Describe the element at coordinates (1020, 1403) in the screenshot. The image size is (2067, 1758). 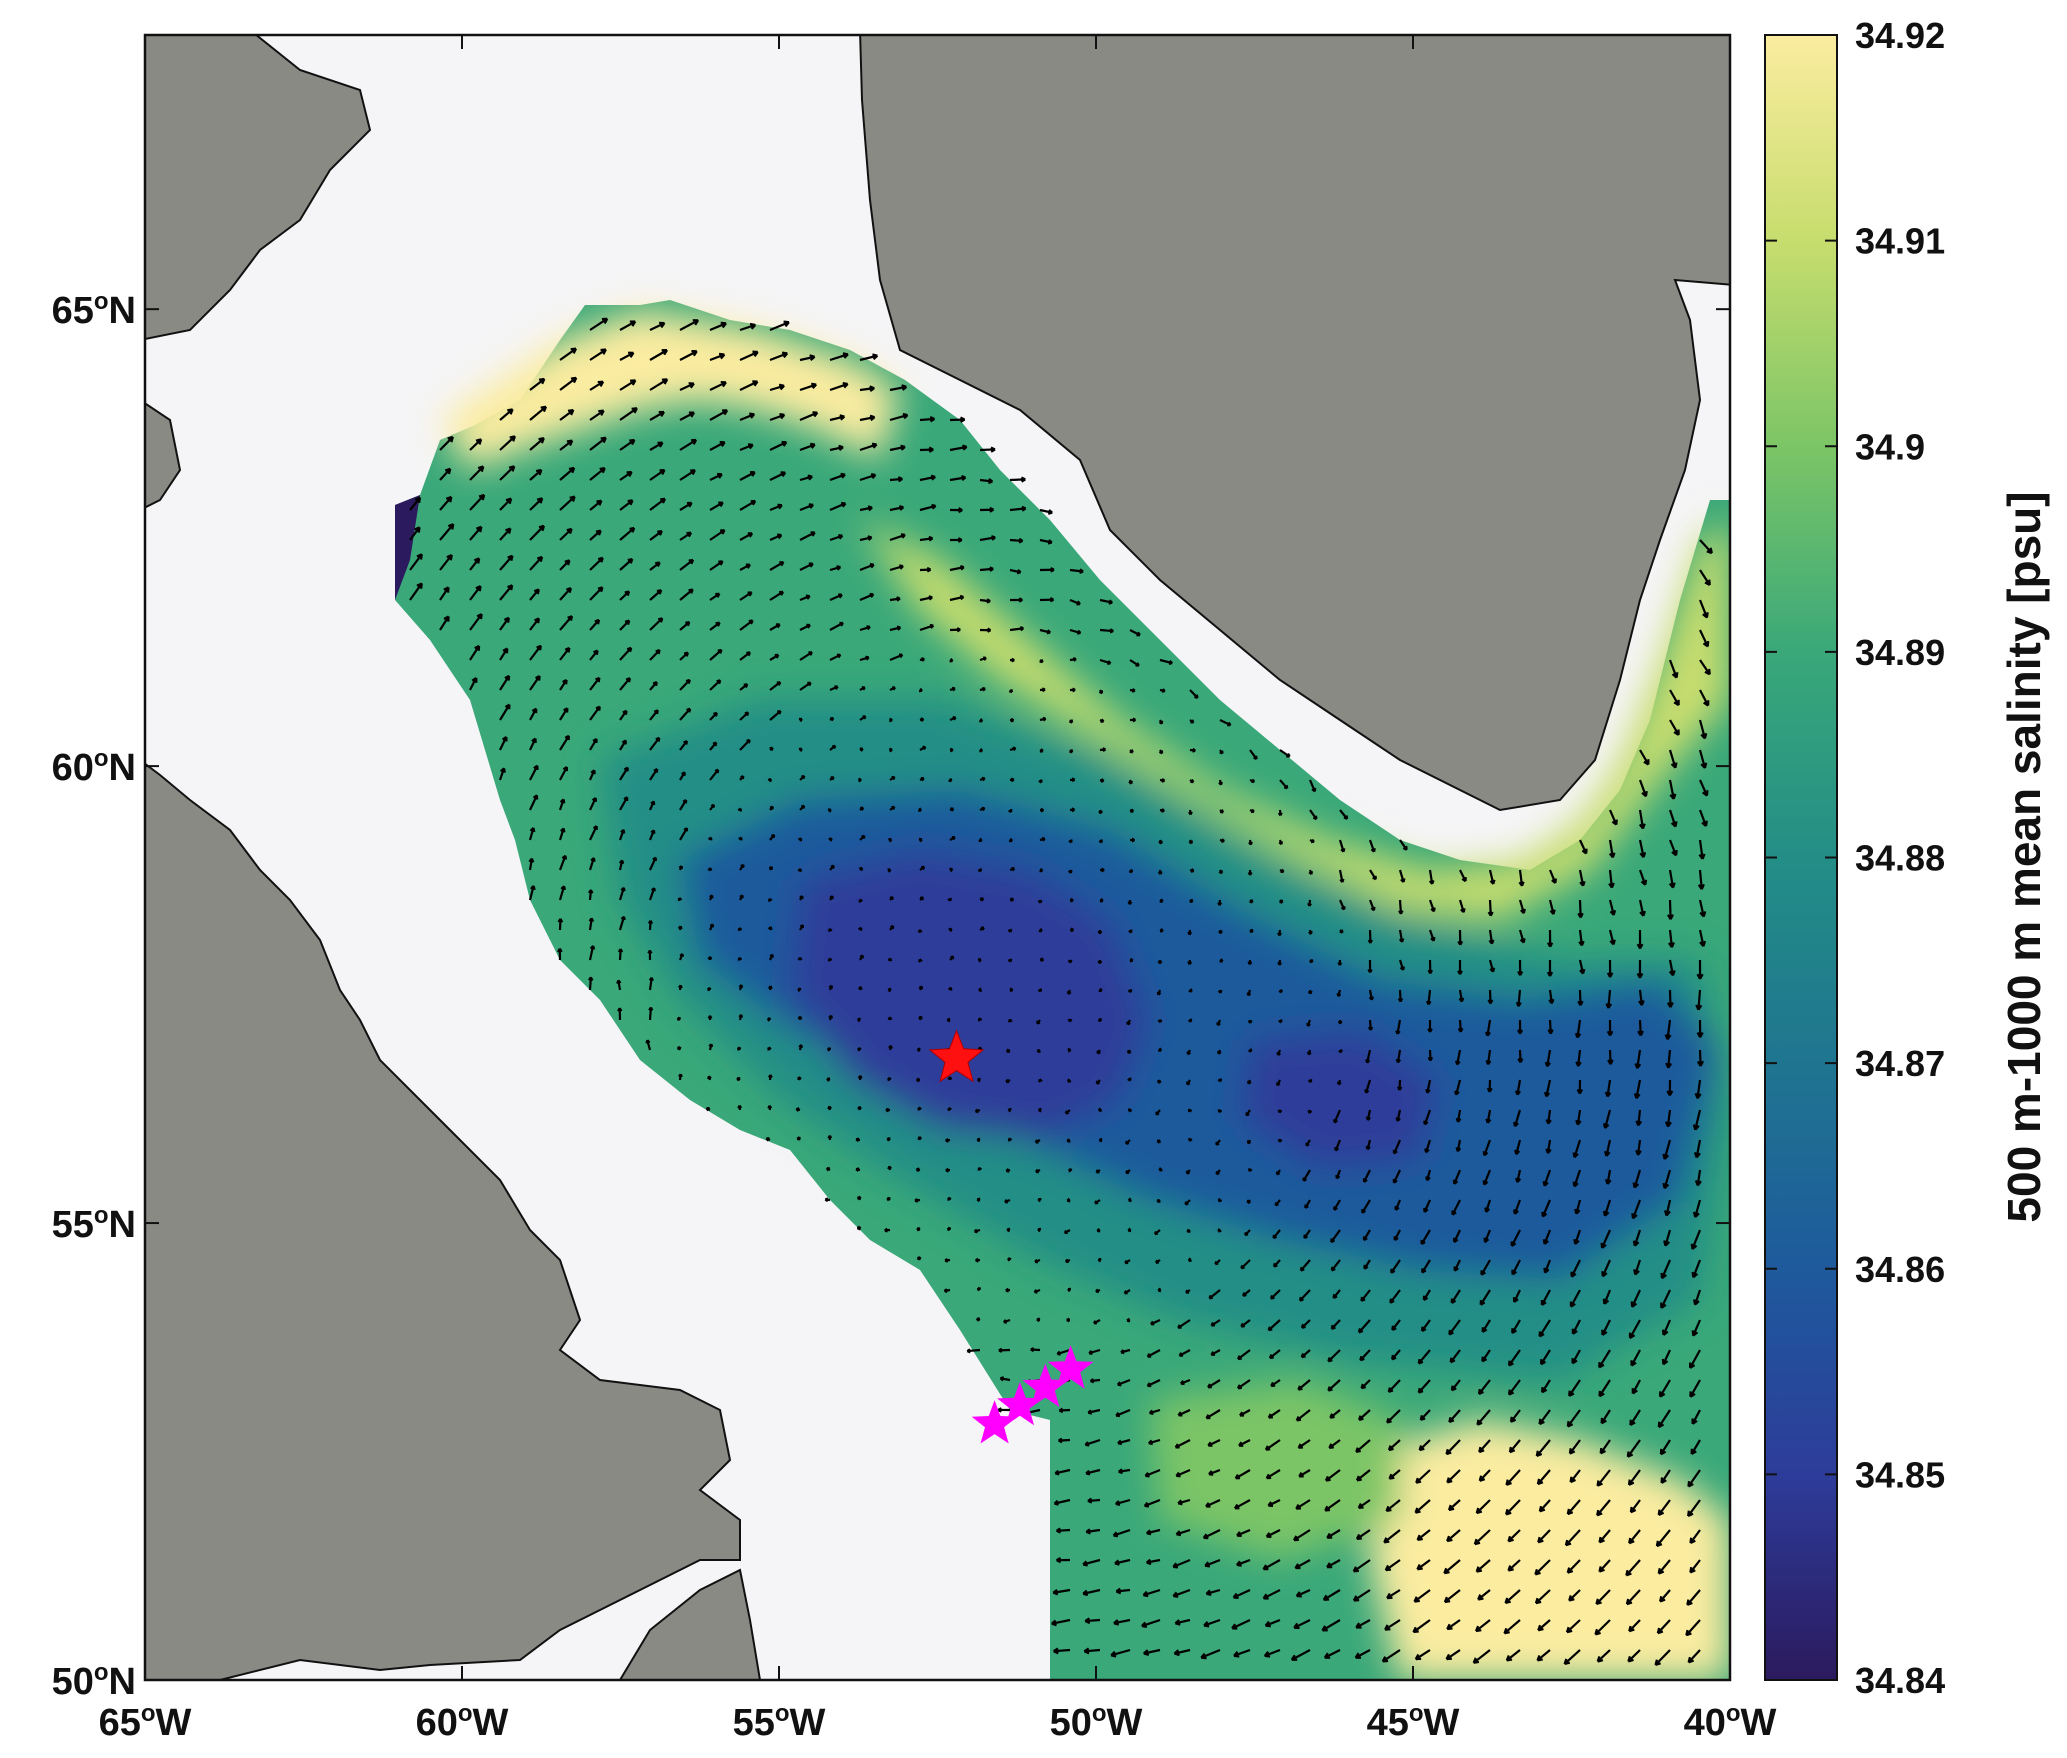
I see `magenta-star` at that location.